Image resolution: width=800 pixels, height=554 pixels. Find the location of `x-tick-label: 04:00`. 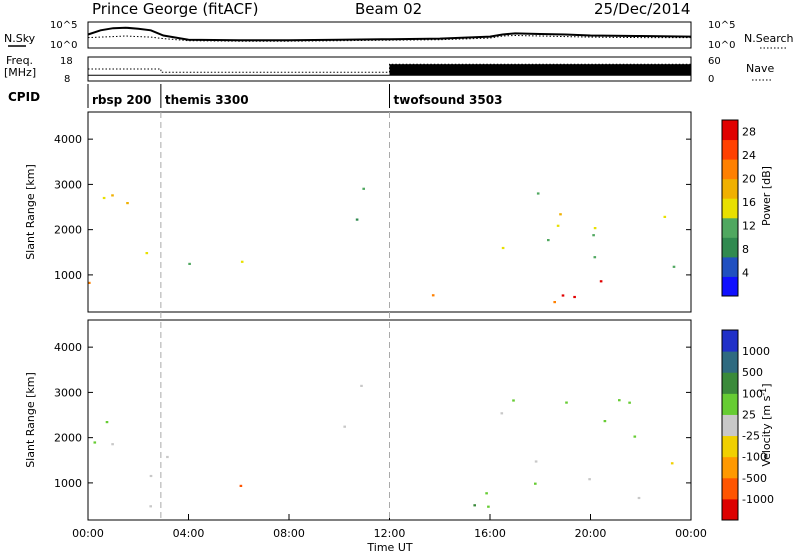

x-tick-label: 04:00 is located at coordinates (189, 533).